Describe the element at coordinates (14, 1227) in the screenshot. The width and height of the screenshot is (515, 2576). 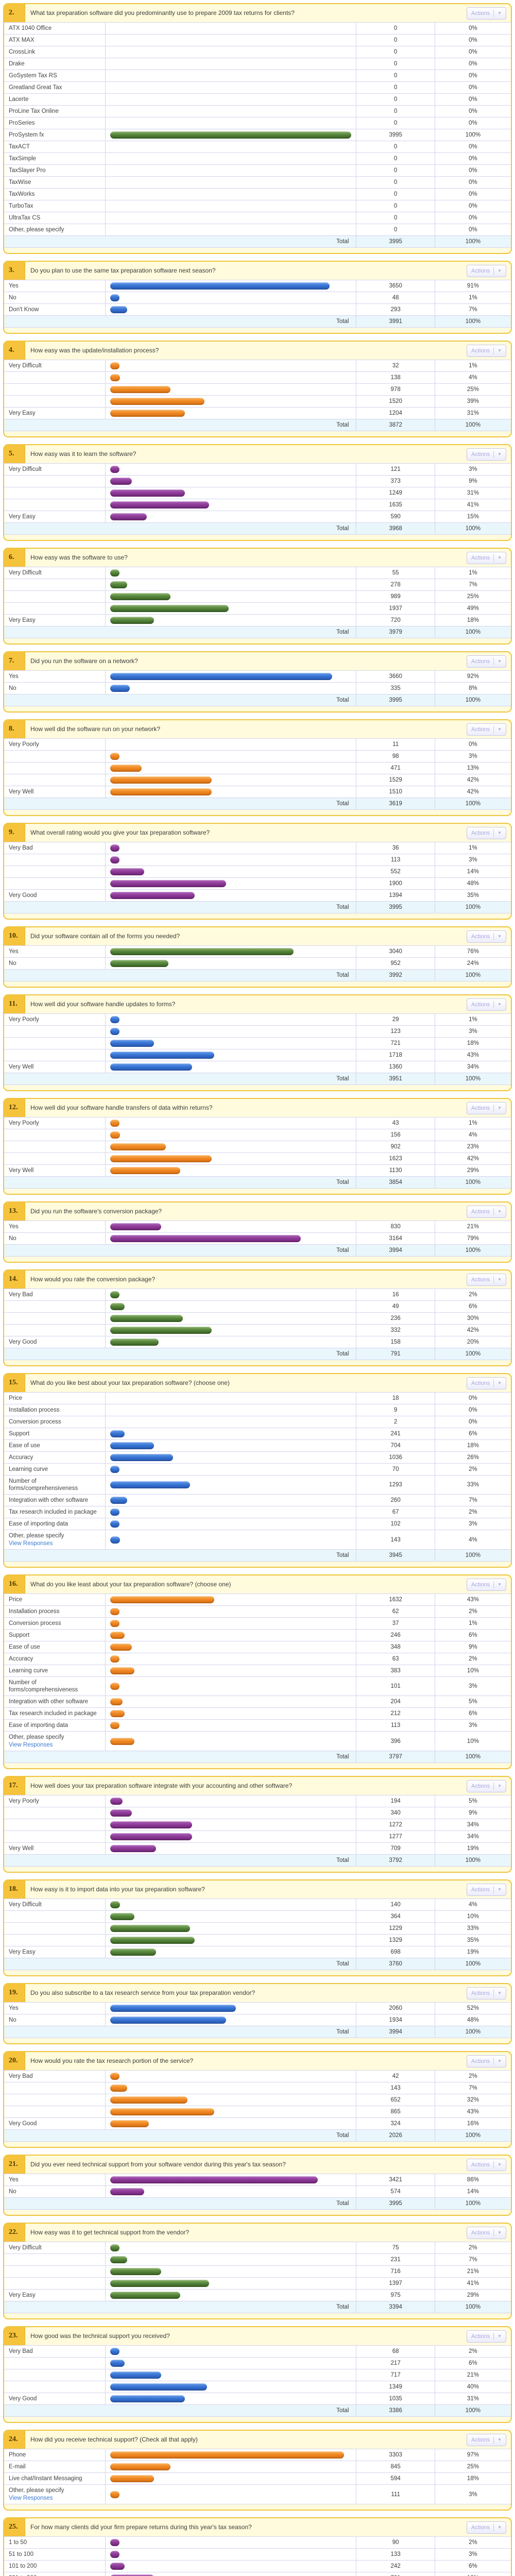
I see `answer-label: Yes` at that location.